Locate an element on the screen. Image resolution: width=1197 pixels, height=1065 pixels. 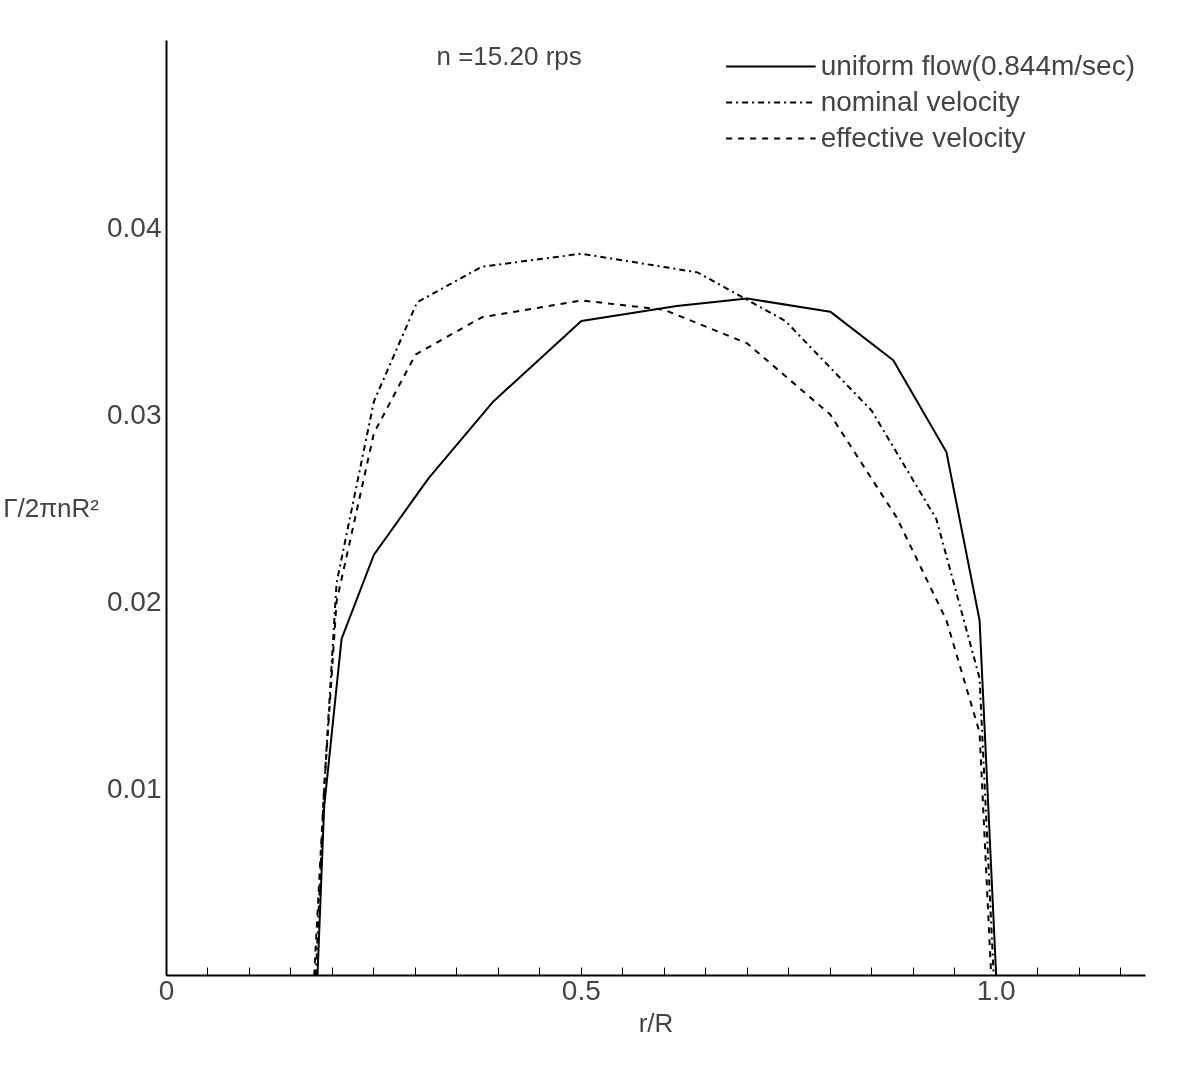
y-tick-label: 0.04 is located at coordinates (134, 227).